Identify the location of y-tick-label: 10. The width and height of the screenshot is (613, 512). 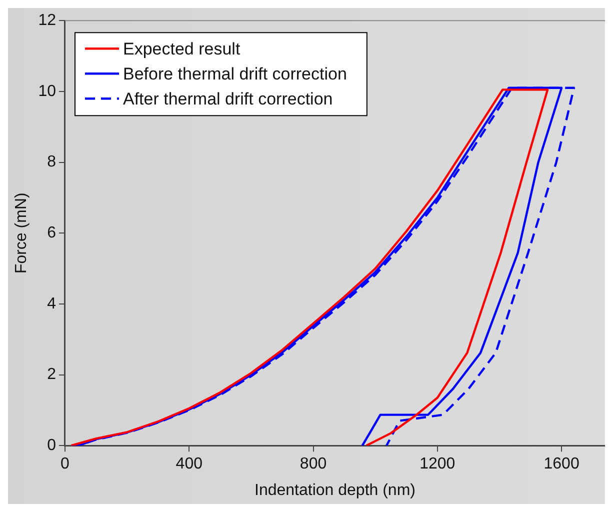
(47, 91).